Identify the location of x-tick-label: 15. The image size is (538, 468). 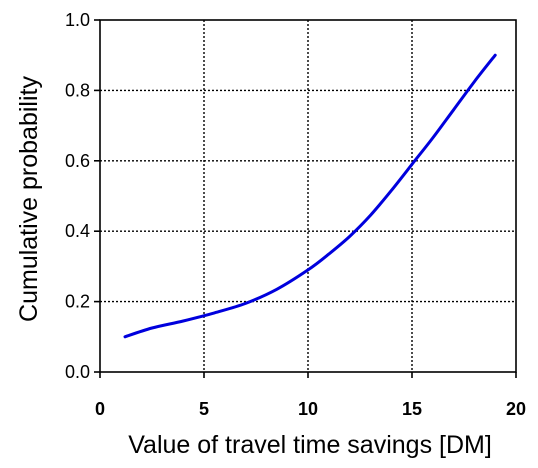
(412, 409).